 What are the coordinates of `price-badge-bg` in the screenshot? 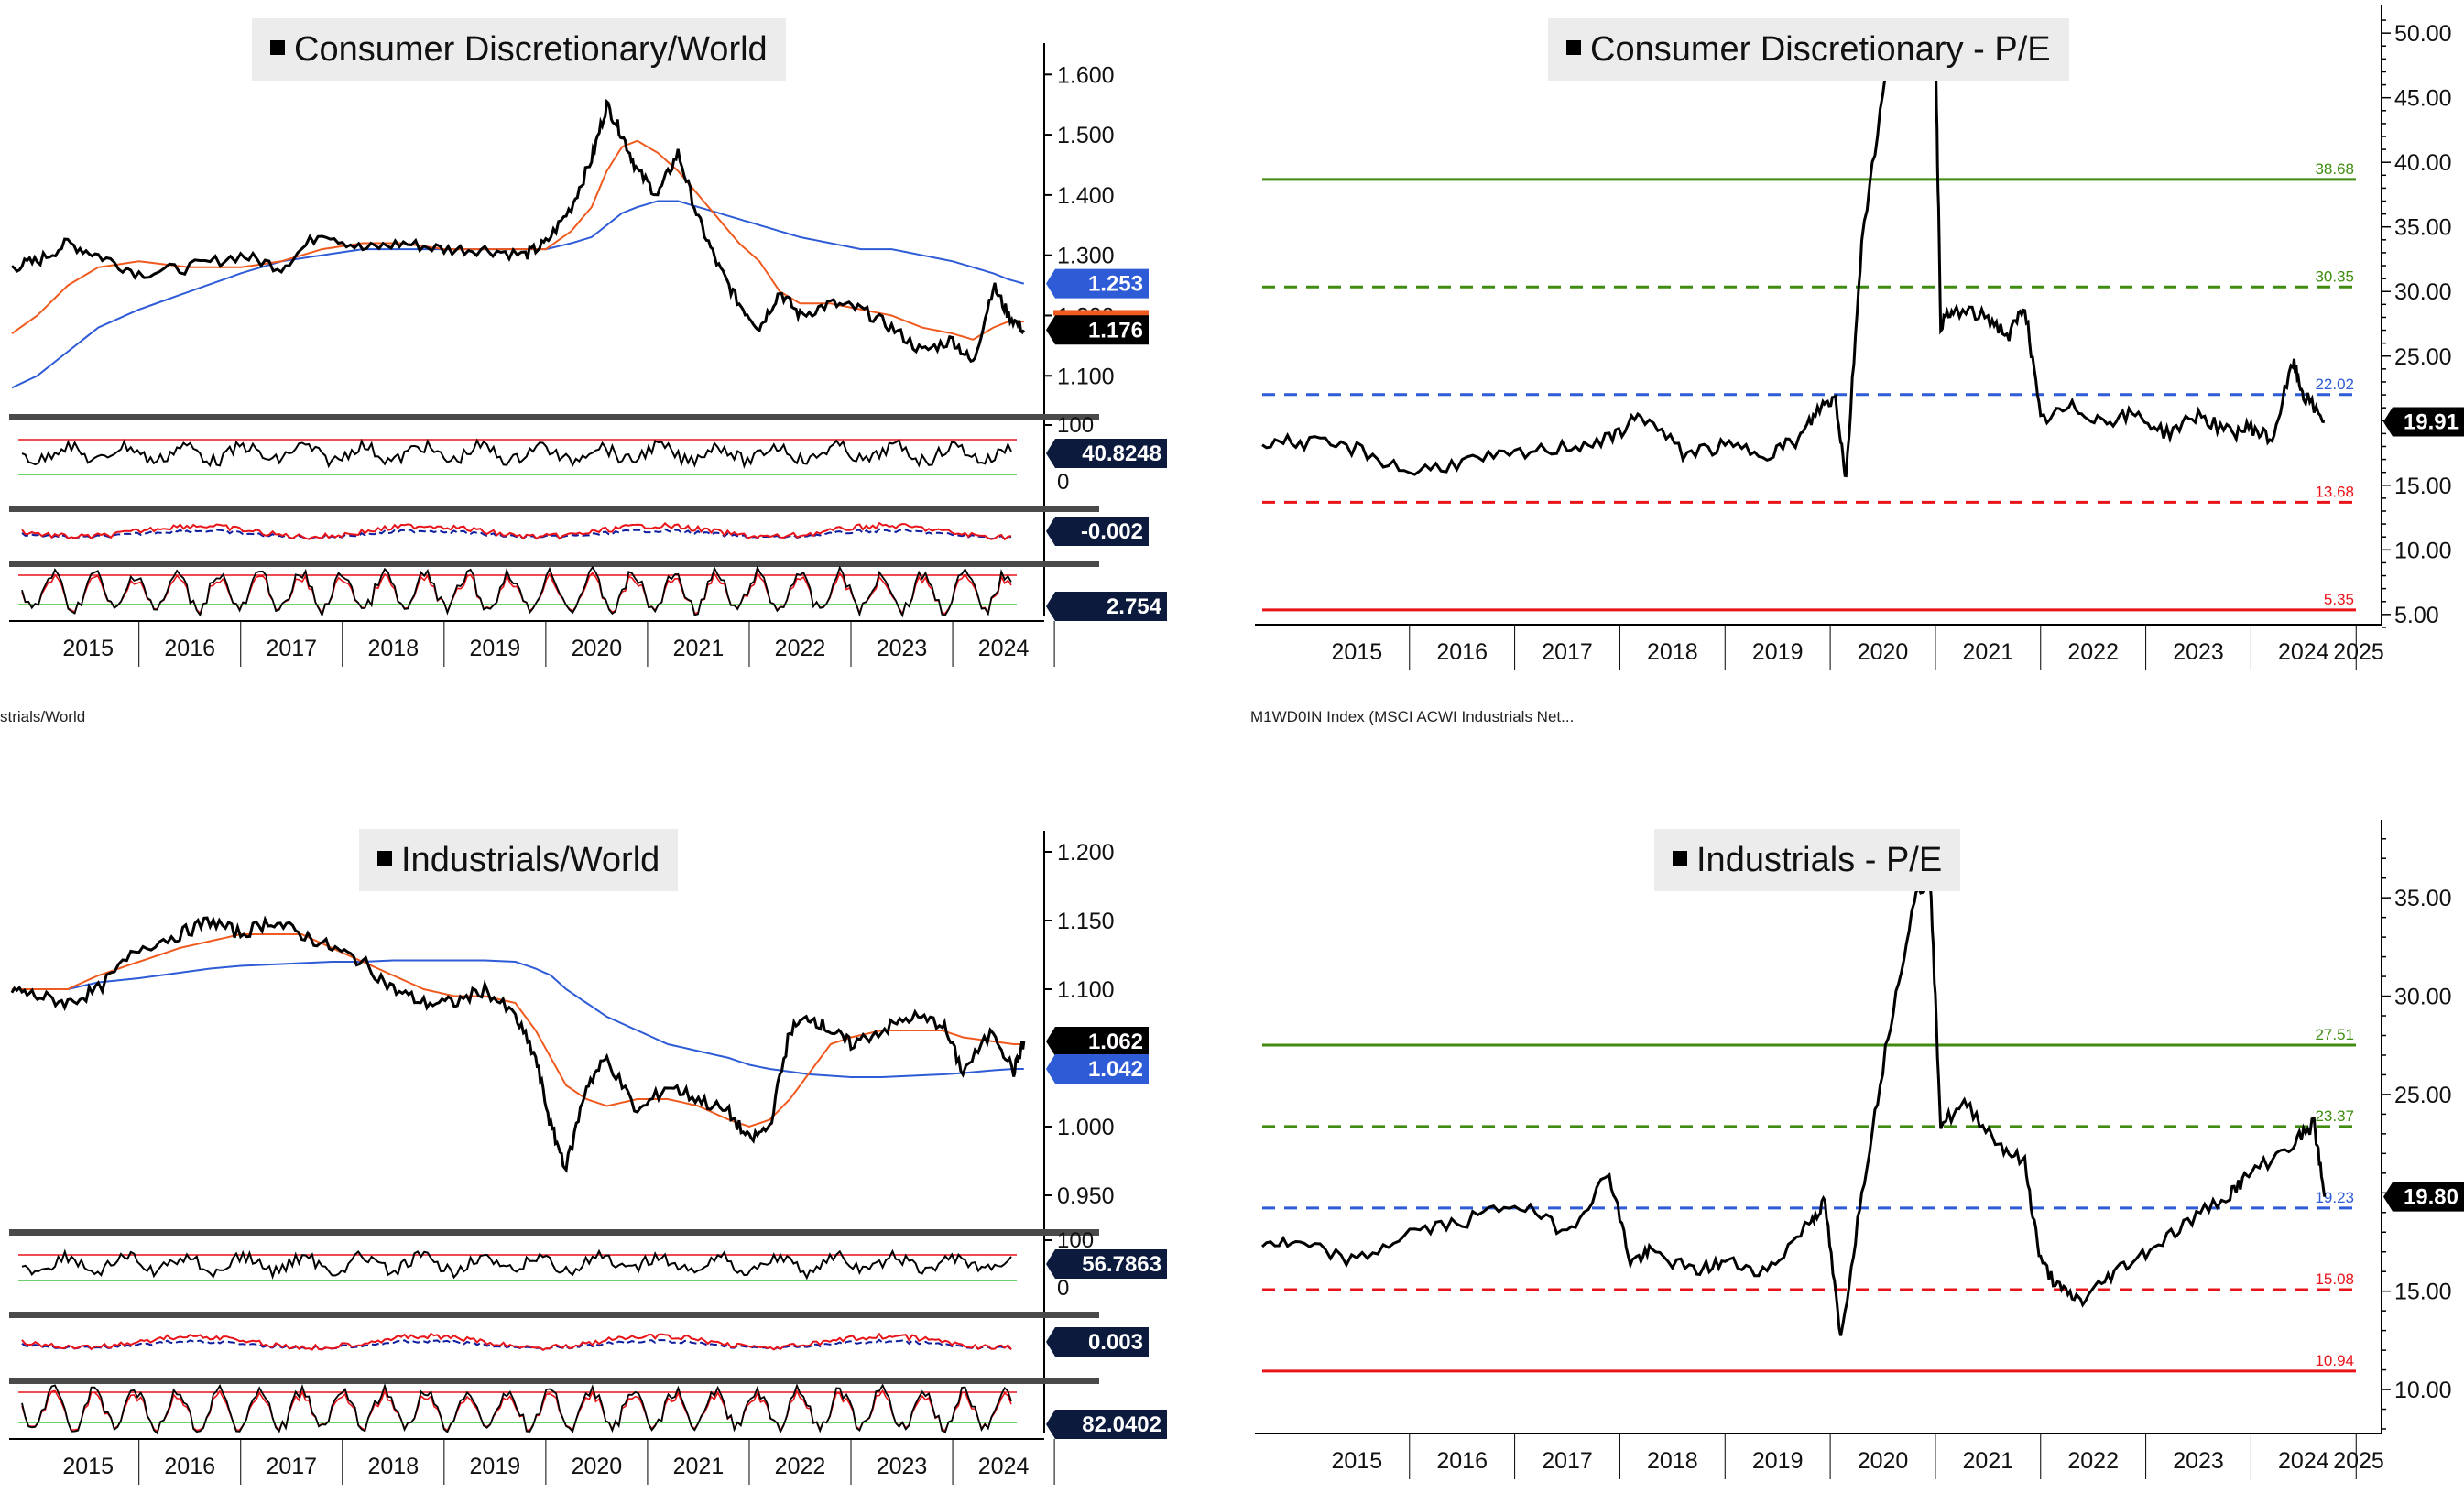 It's located at (1097, 330).